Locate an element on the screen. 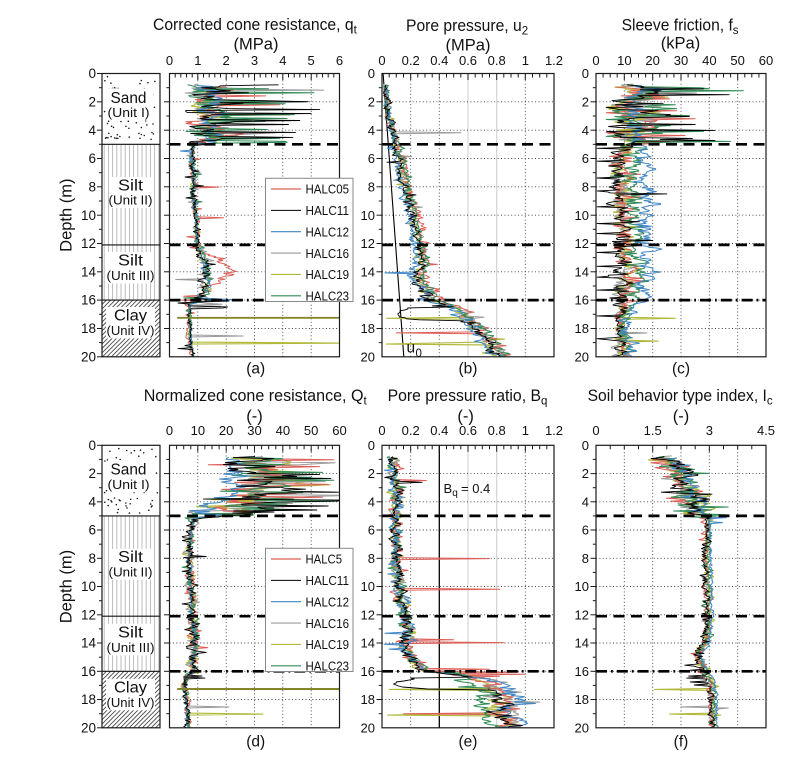 The height and width of the screenshot is (766, 805). svg-text: Depth (m) is located at coordinates (67, 586).